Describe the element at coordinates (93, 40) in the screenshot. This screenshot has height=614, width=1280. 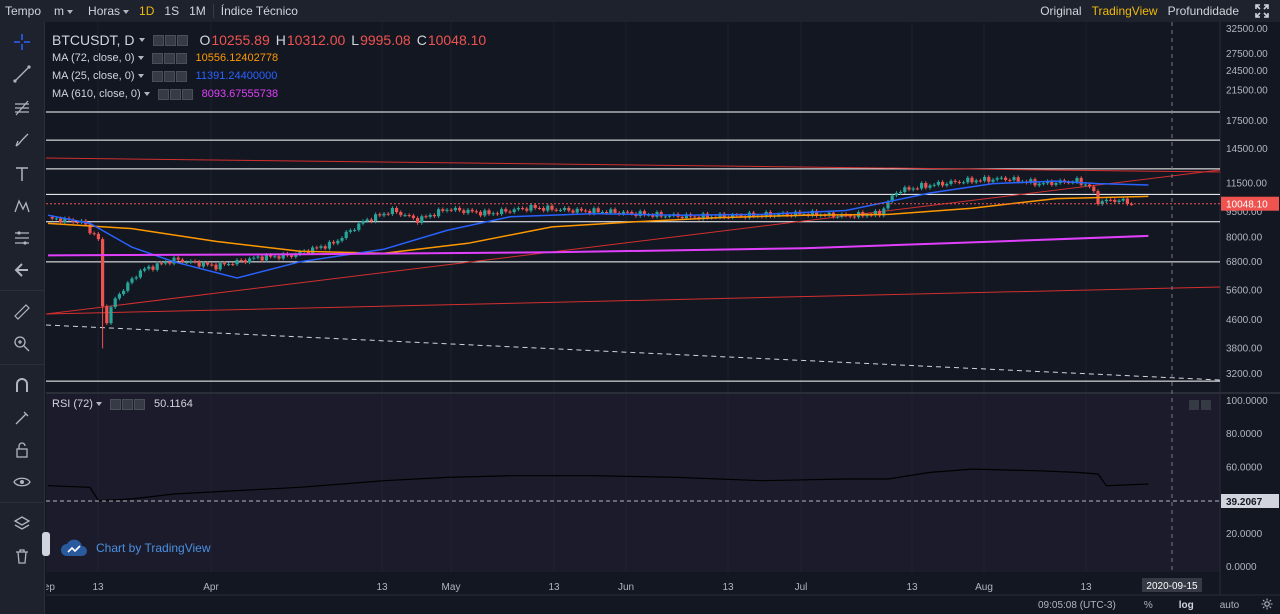
I see `symbol-label: BTCUSDT, D` at that location.